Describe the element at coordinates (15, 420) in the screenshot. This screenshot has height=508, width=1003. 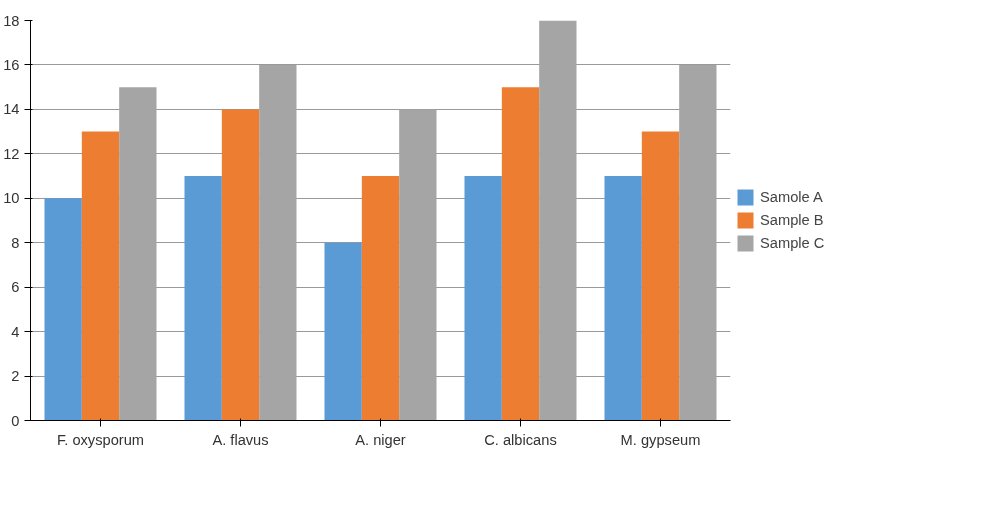
I see `y-tick-label: 0` at that location.